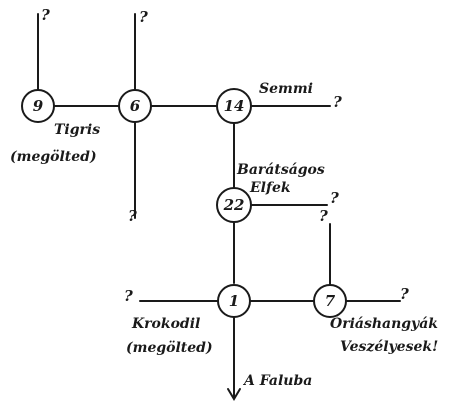 This screenshot has width=471, height=408. I want to click on label-elfek: Elfek, so click(270, 188).